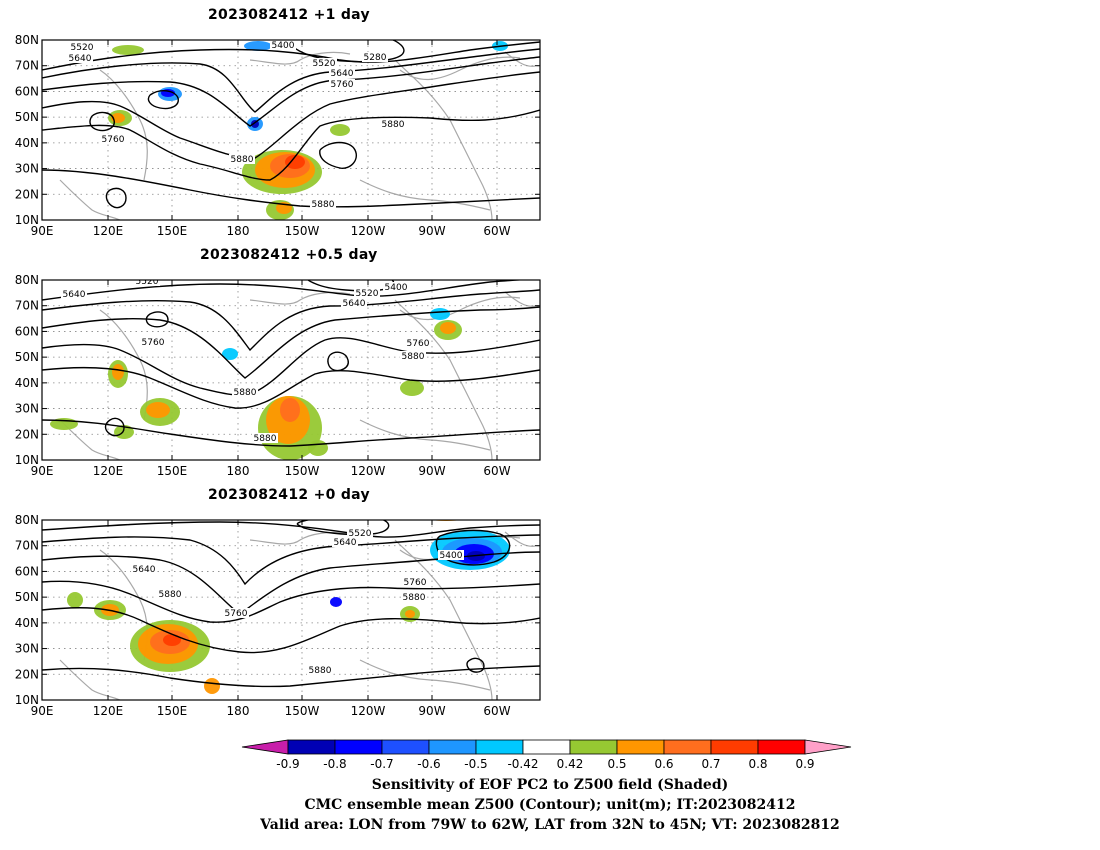 The image size is (1100, 850). What do you see at coordinates (431, 471) in the screenshot?
I see `lon-tick-label: 90W` at bounding box center [431, 471].